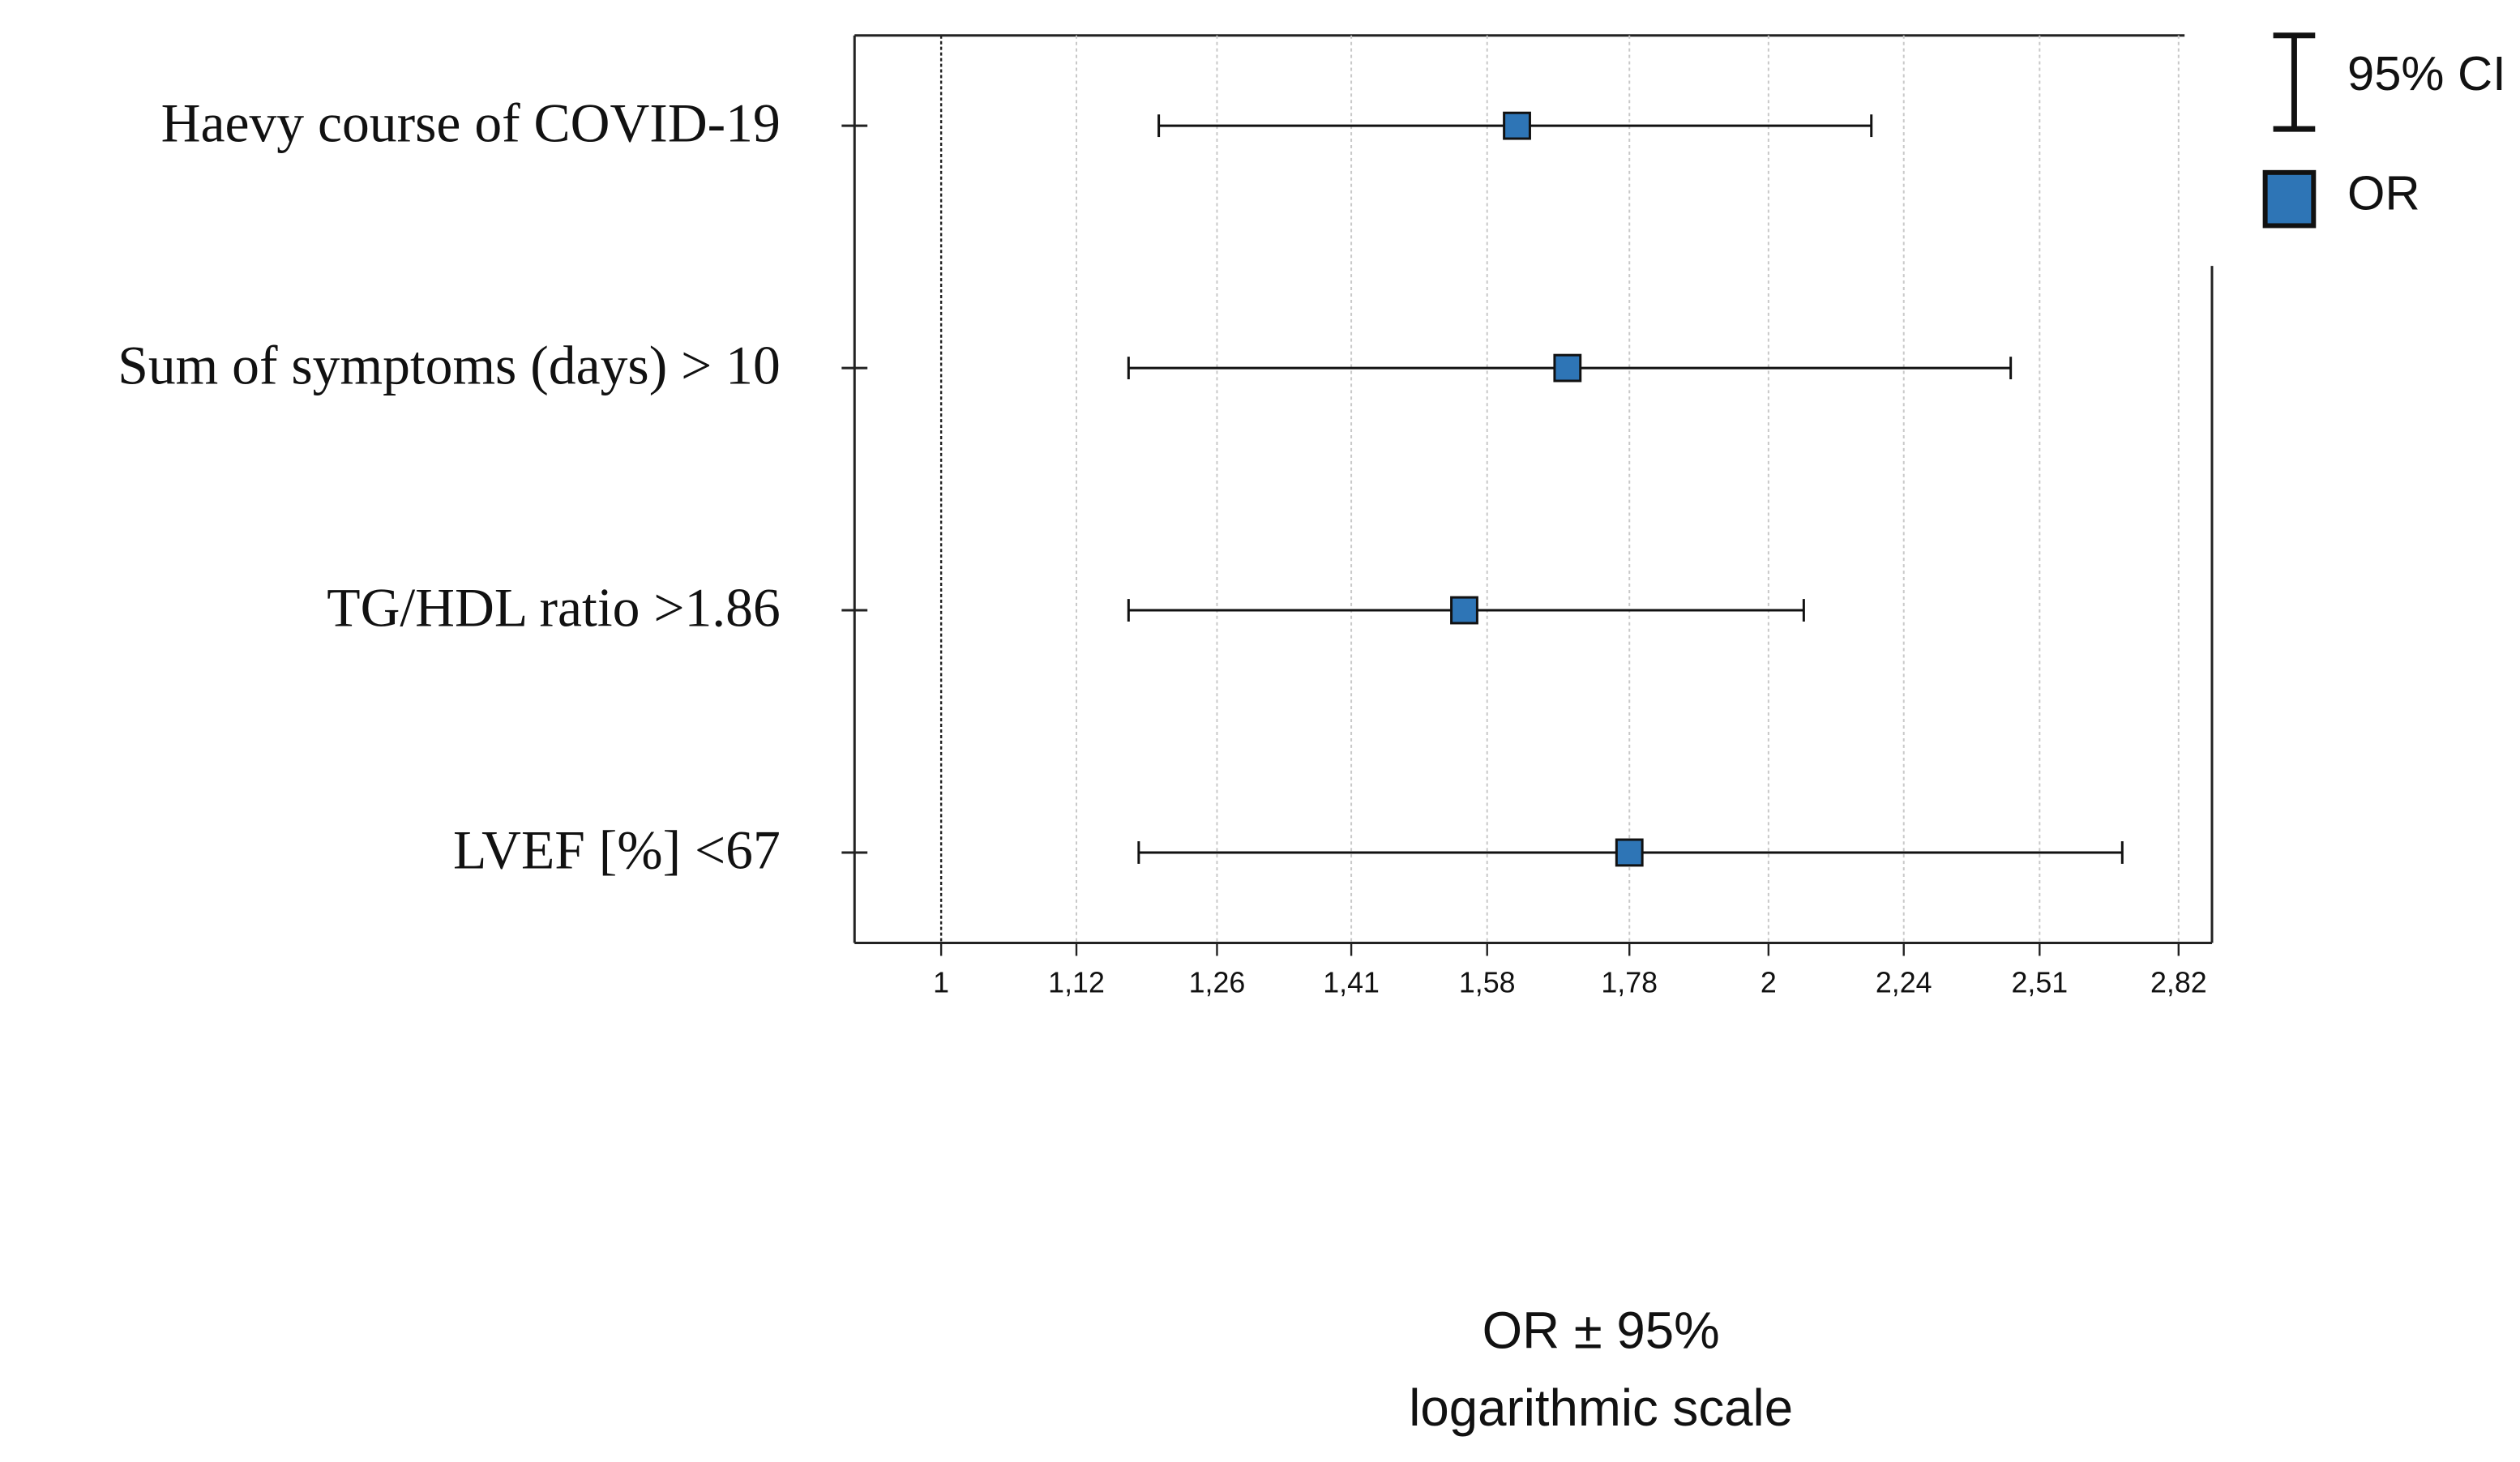 The width and height of the screenshot is (2520, 1462). What do you see at coordinates (449, 366) in the screenshot?
I see `category-label: Sum of symptoms (days) > 10` at bounding box center [449, 366].